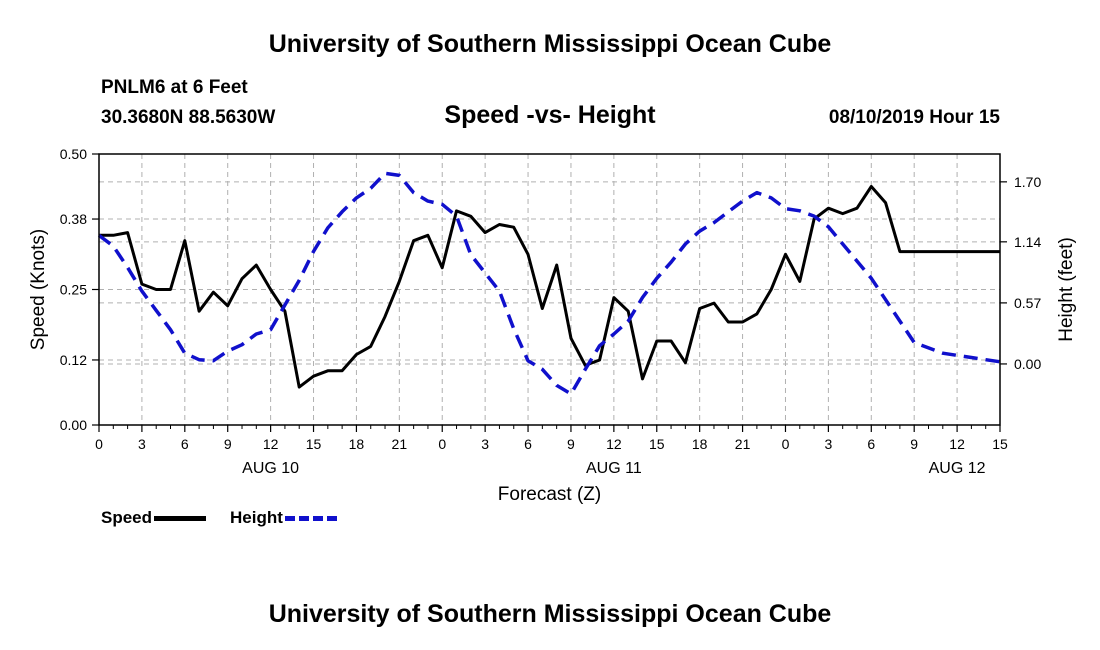 The height and width of the screenshot is (650, 1100). I want to click on x-tick-label-13: 15, so click(657, 444).